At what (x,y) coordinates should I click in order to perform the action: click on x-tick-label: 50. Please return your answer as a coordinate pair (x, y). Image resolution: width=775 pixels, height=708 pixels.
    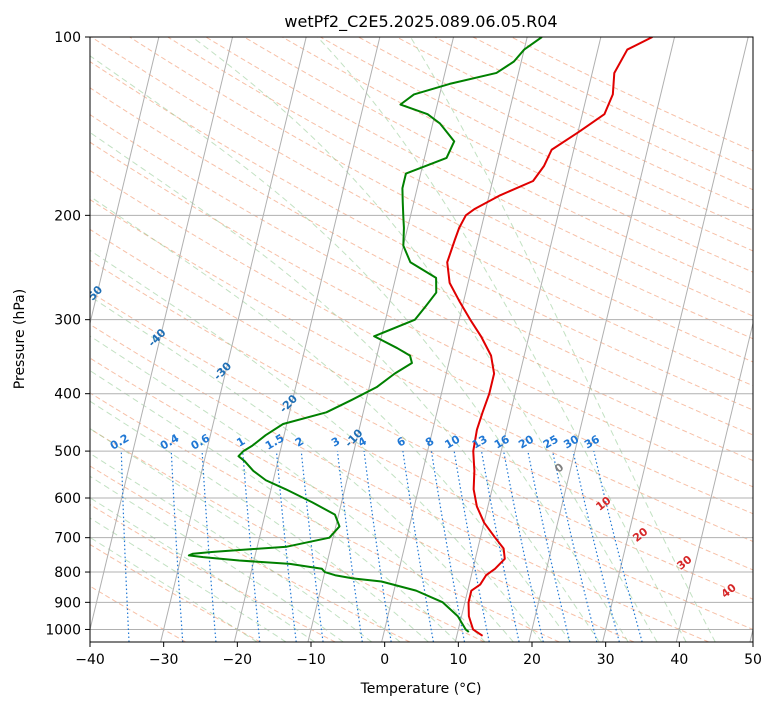
    Looking at the image, I should click on (753, 660).